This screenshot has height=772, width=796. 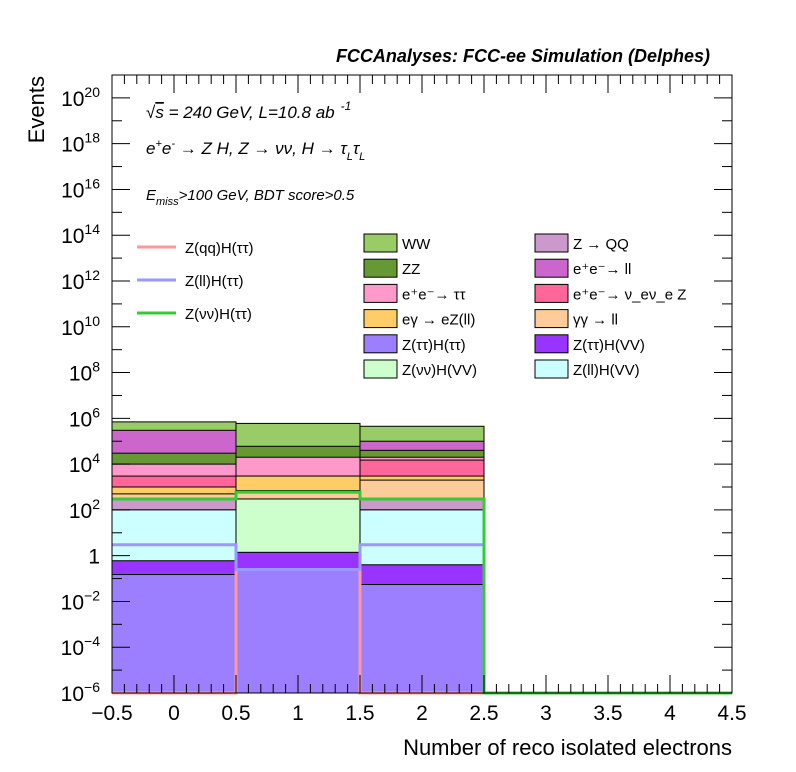 I want to click on chart-title: FCCAnalyses: FCC-ee Simulation (Delphes), so click(x=523, y=56).